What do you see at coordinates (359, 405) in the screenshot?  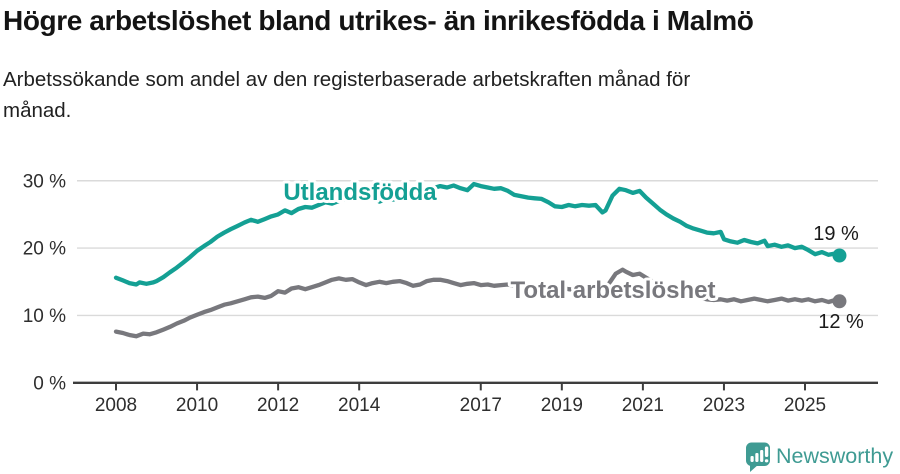 I see `x-tick-label: 2014` at bounding box center [359, 405].